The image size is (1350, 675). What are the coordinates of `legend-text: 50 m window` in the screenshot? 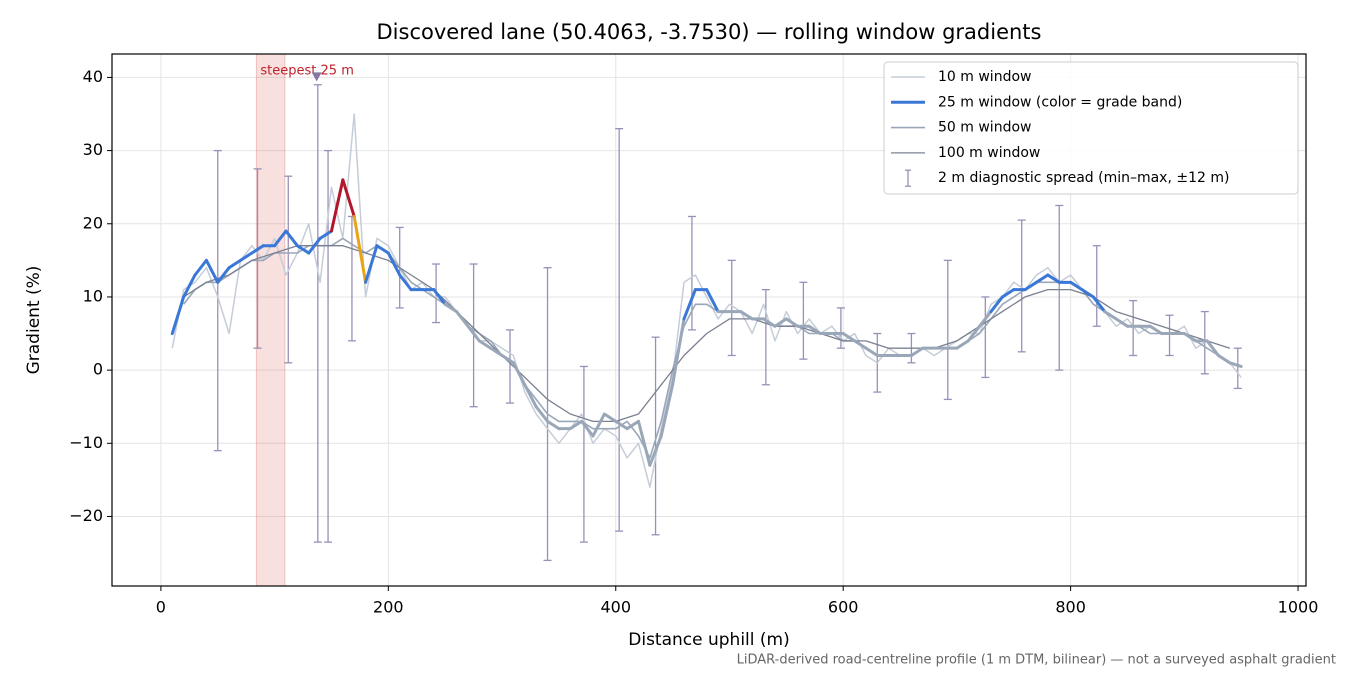 It's located at (984, 128).